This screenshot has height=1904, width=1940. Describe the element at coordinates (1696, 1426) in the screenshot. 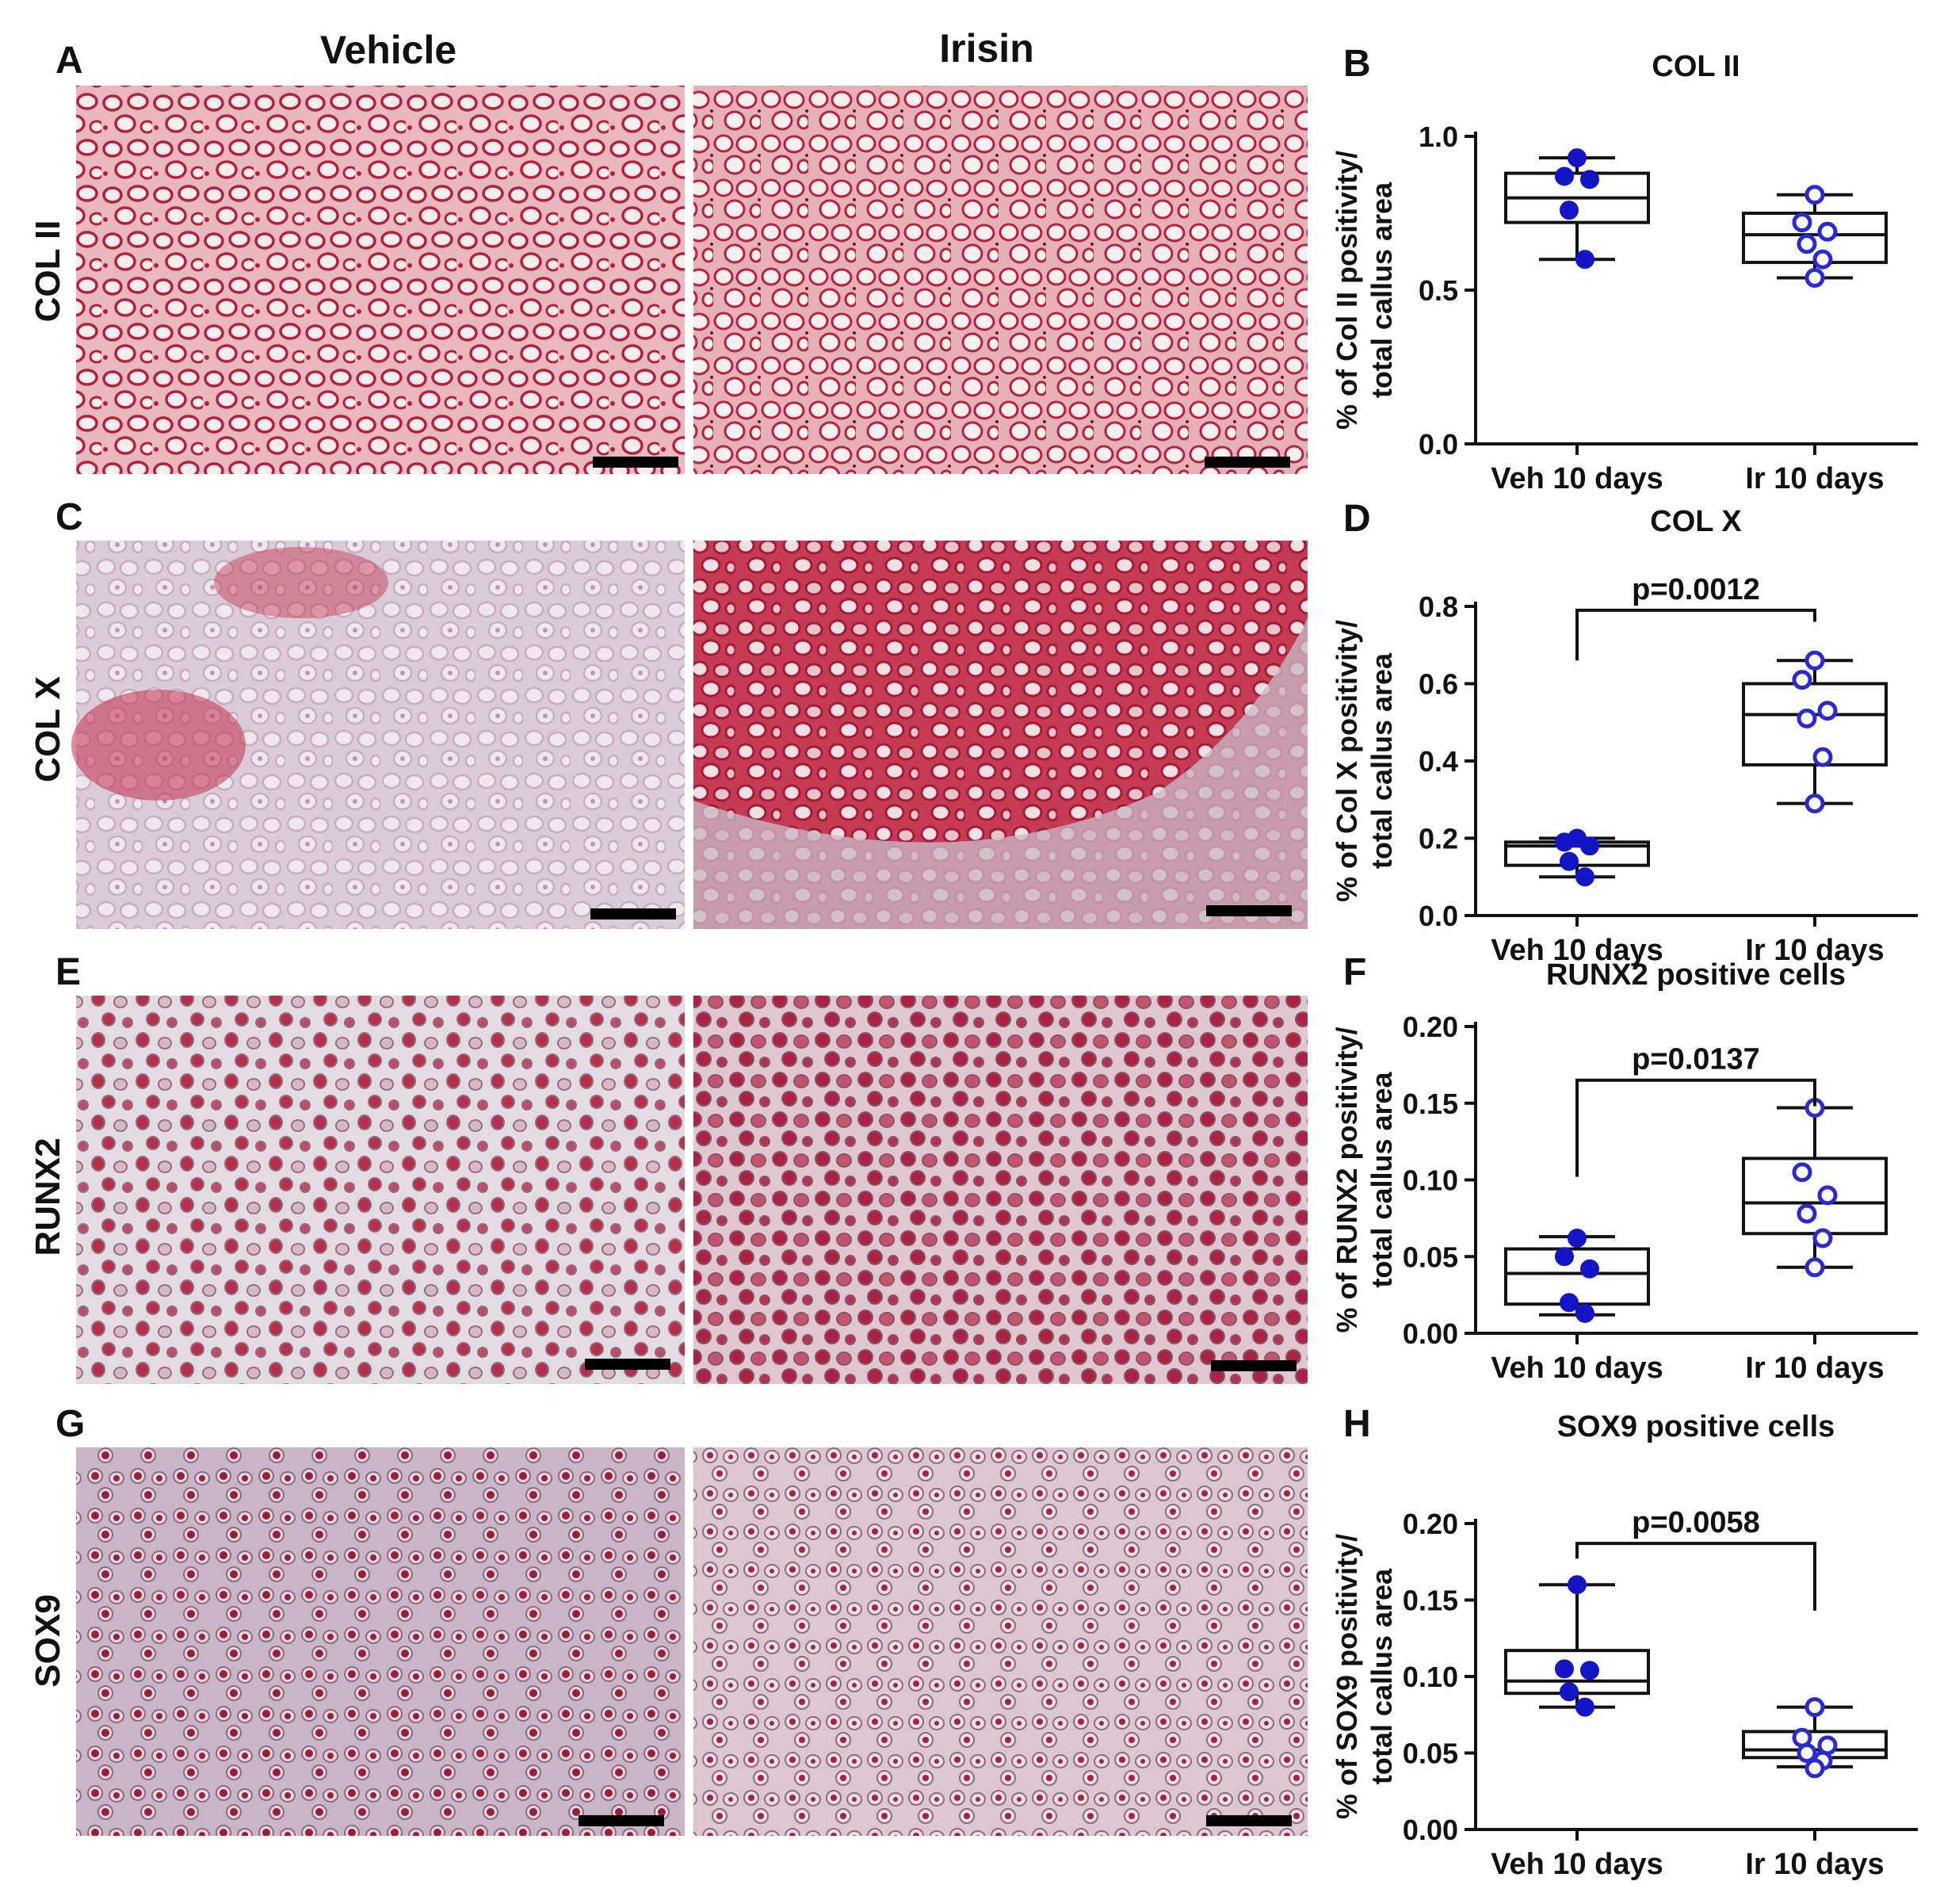

I see `chart-title: SOX9 positive cells` at that location.